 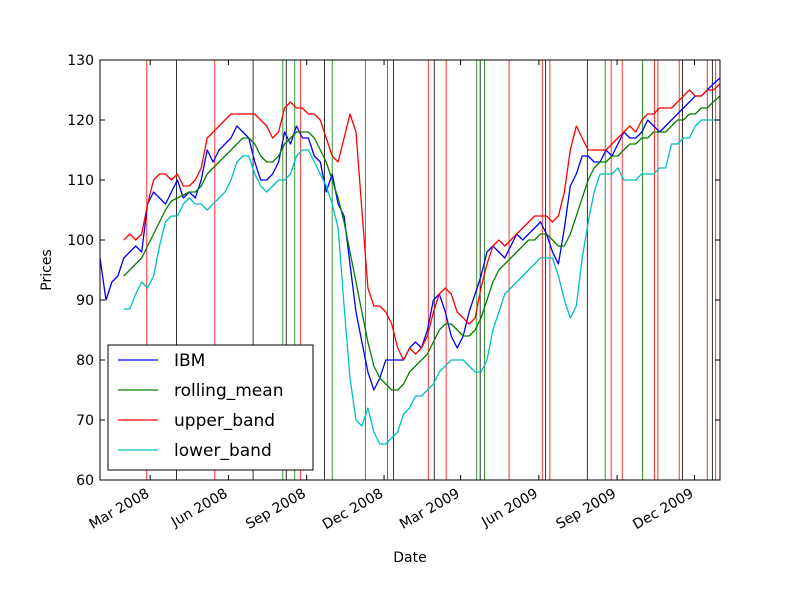 I want to click on y-tick-label-2: 80, so click(x=85, y=361).